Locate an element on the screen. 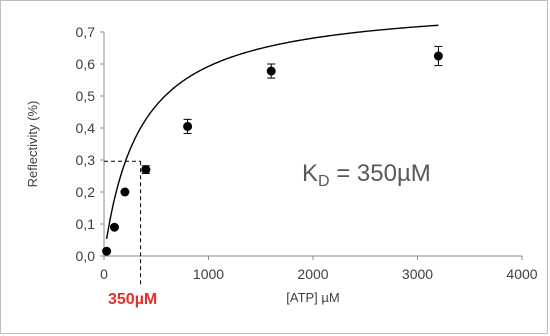  y-tick-label: 0,6 is located at coordinates (86, 64).